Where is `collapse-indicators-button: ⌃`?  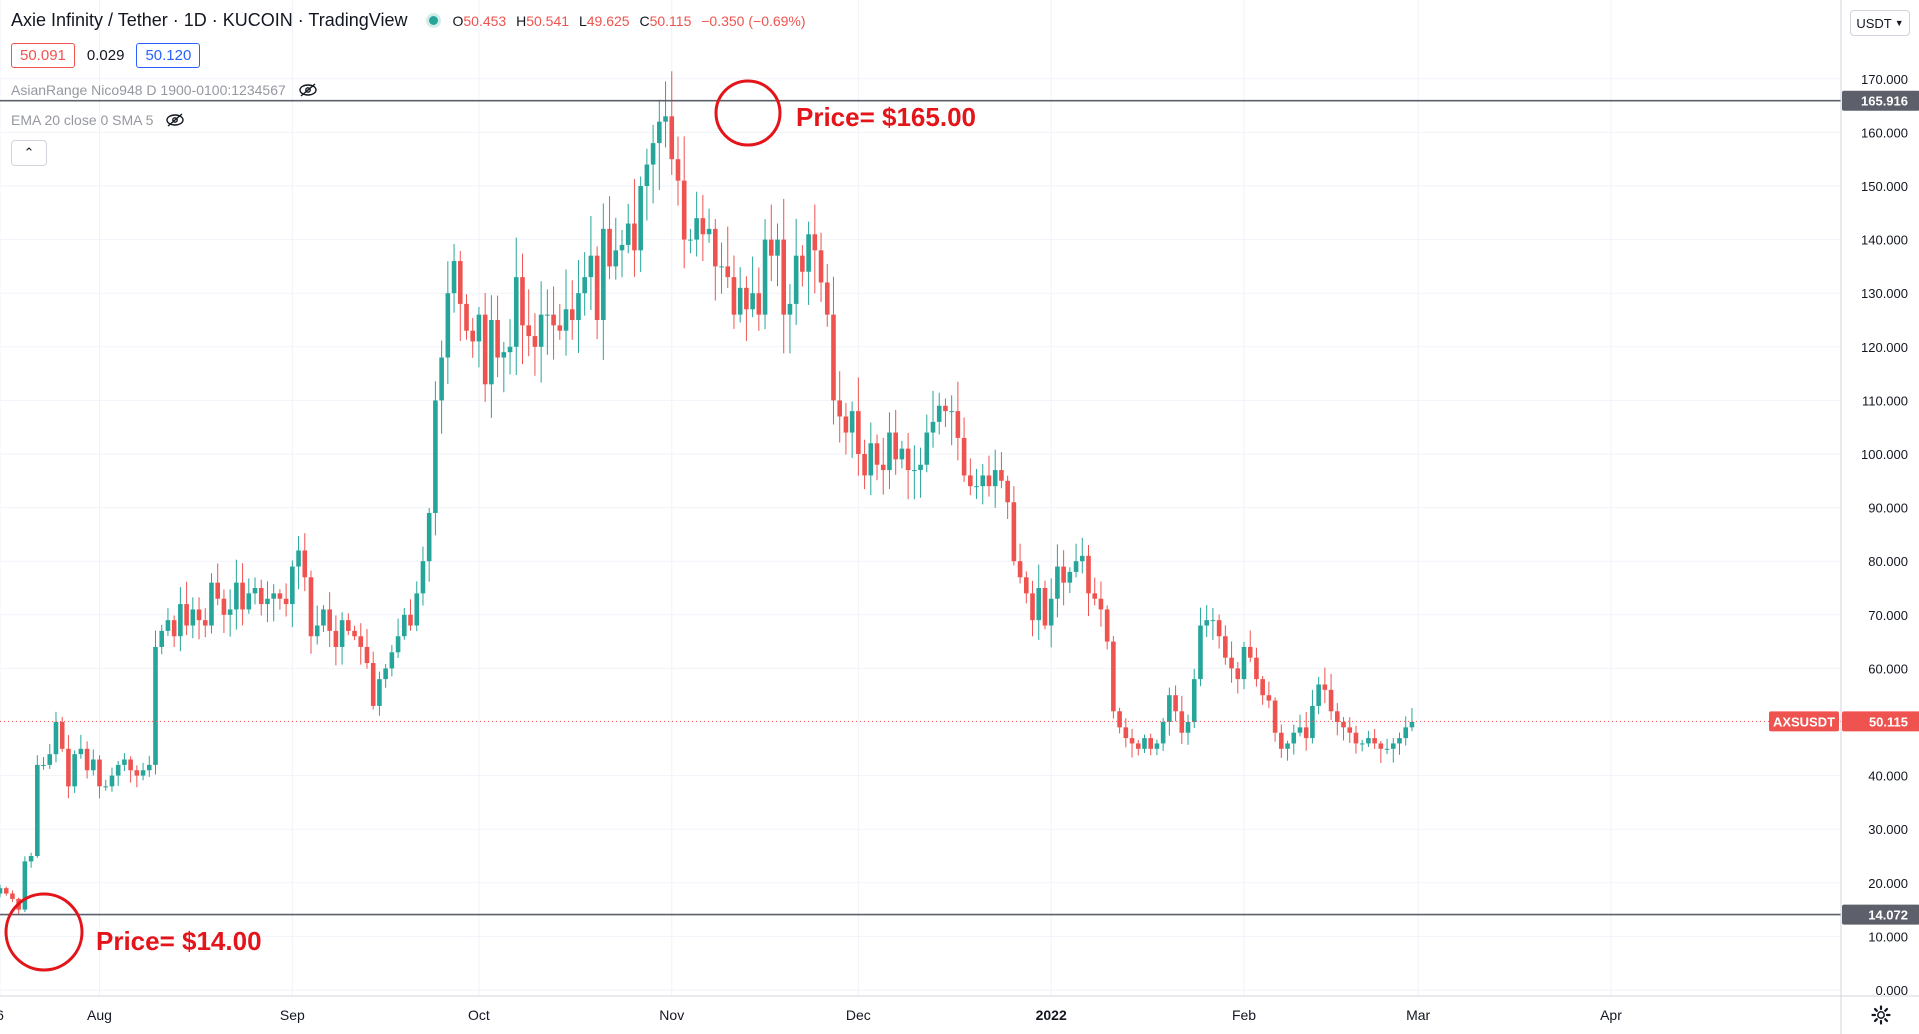 collapse-indicators-button: ⌃ is located at coordinates (29, 153).